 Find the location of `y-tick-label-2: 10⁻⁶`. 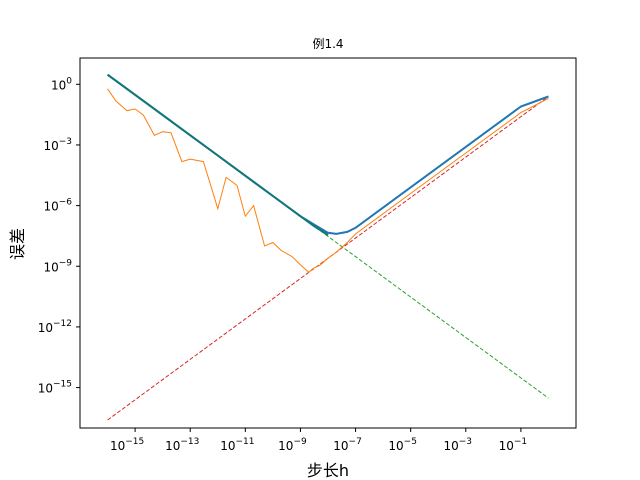

y-tick-label-2: 10⁻⁶ is located at coordinates (57, 206).